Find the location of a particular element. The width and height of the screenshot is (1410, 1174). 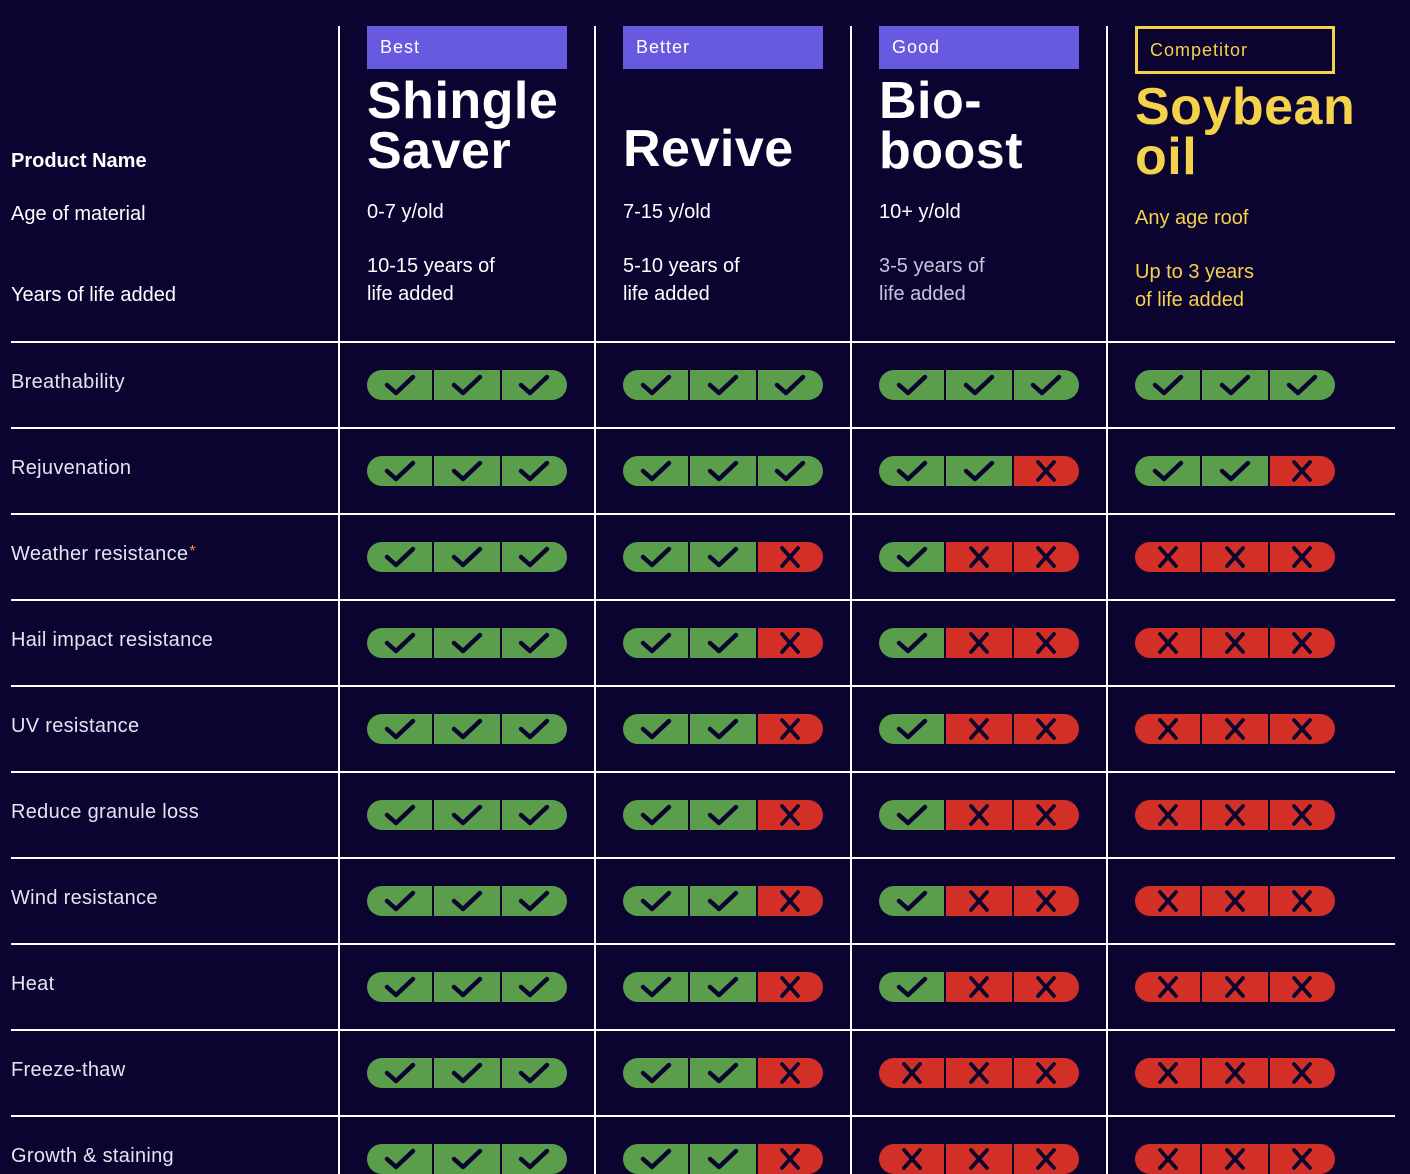

row-label-text: Breathability is located at coordinates (68, 382).